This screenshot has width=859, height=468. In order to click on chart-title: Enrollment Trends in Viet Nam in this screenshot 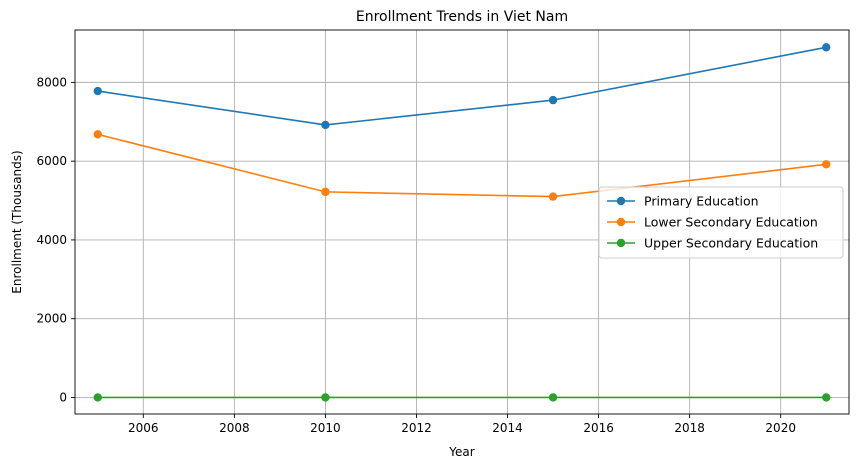, I will do `click(462, 17)`.